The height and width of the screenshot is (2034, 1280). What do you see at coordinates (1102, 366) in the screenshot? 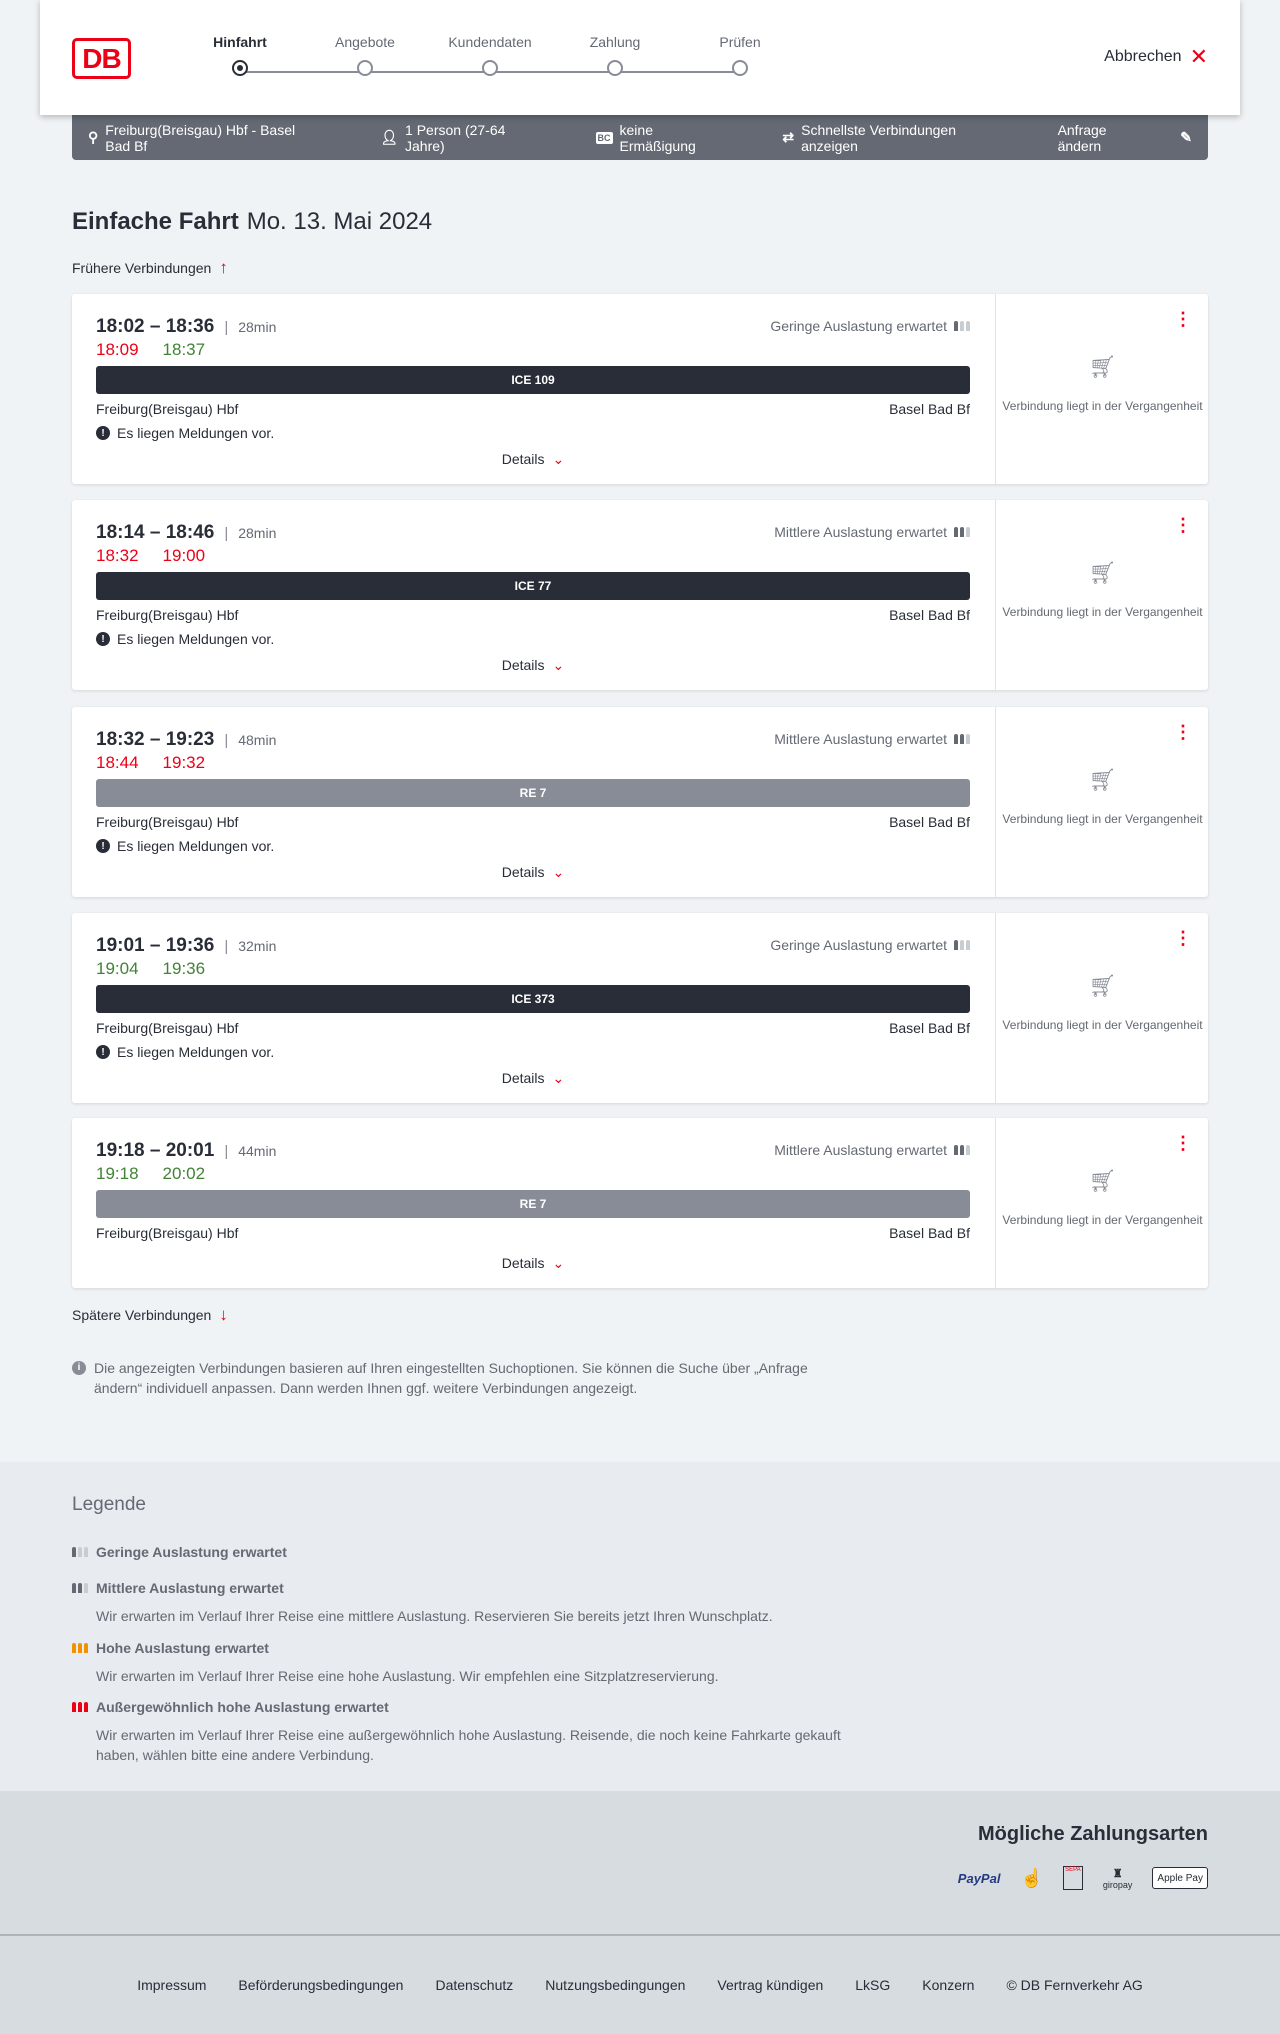
I see `cart-unavailable-icon: 🛒︎` at bounding box center [1102, 366].